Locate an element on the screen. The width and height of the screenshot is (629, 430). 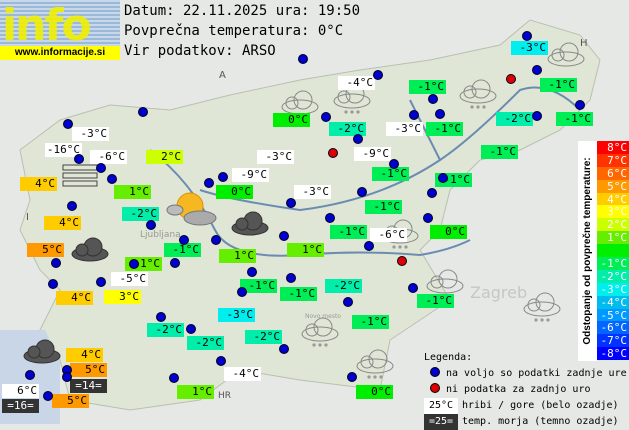
legend-available: na voljo so podatki zadnje ure is located at coordinates (536, 373).